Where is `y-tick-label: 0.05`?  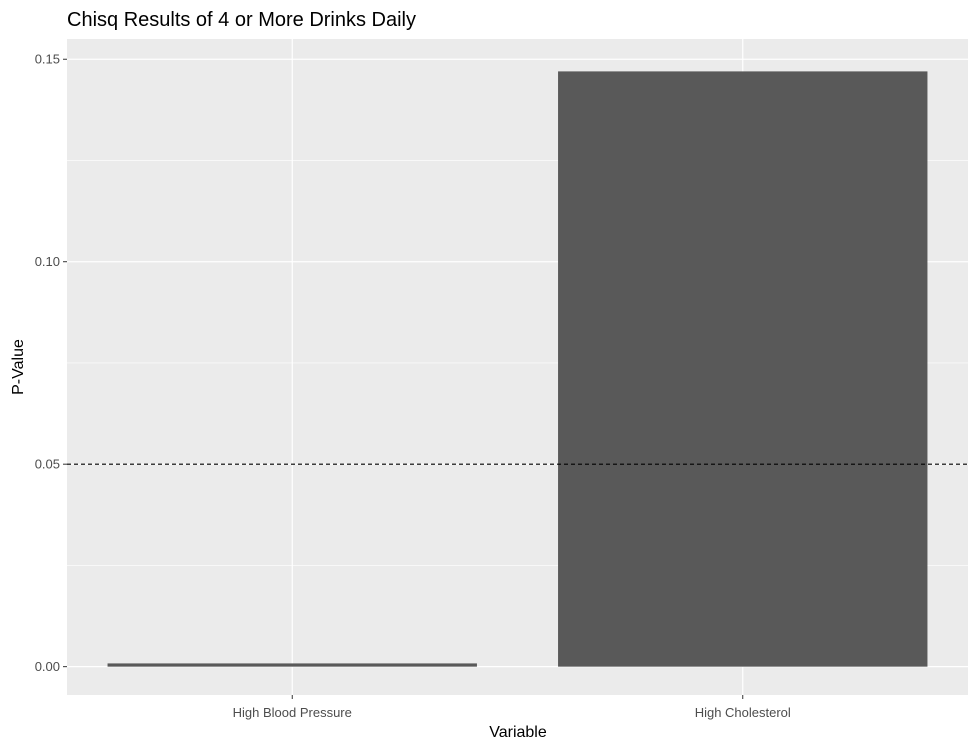
y-tick-label: 0.05 is located at coordinates (47, 464).